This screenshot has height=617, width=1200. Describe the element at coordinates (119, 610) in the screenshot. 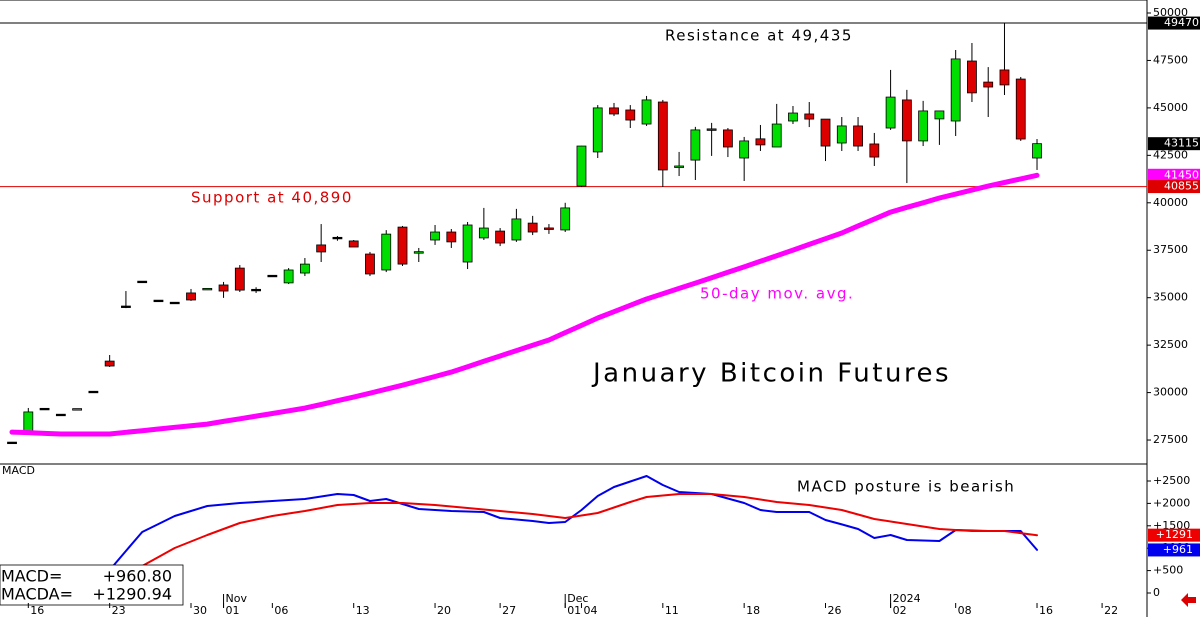

I see `x-tick-label: 23` at that location.